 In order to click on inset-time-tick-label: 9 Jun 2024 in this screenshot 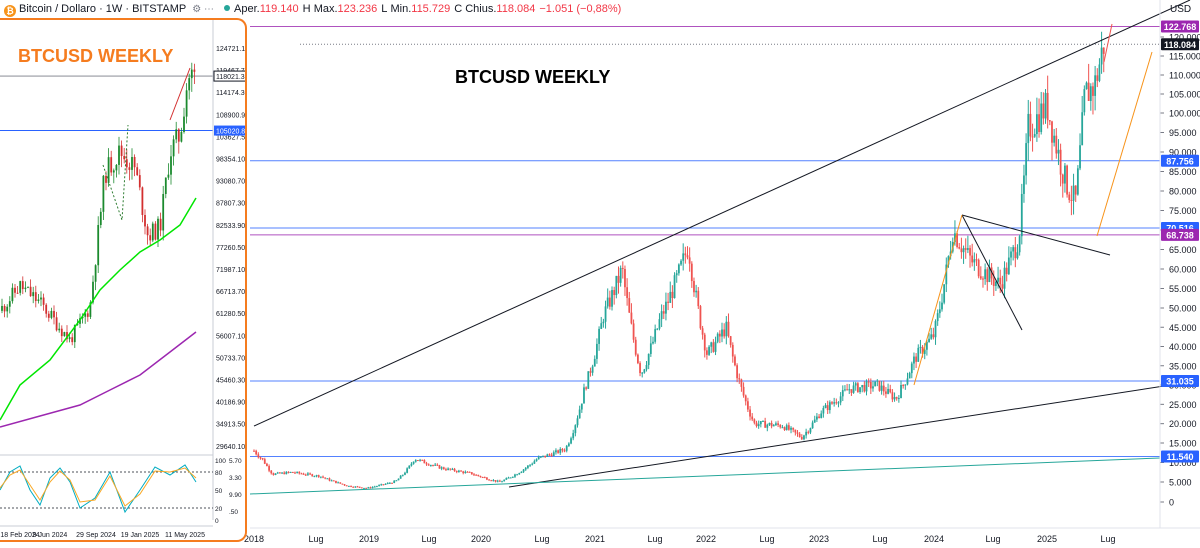, I will do `click(50, 535)`.